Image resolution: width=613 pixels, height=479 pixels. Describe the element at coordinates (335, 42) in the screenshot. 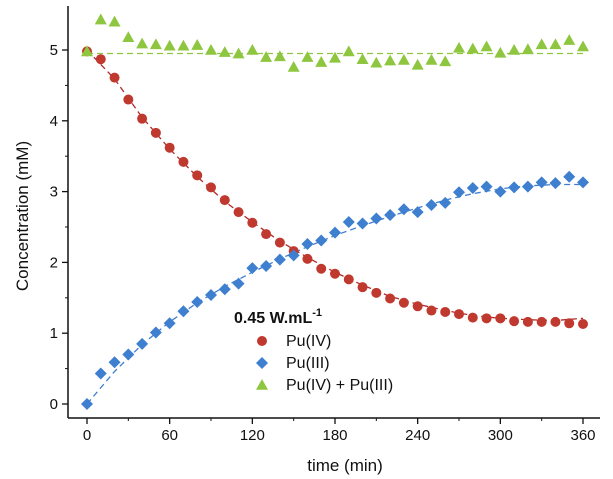

I see `series-triangle` at that location.